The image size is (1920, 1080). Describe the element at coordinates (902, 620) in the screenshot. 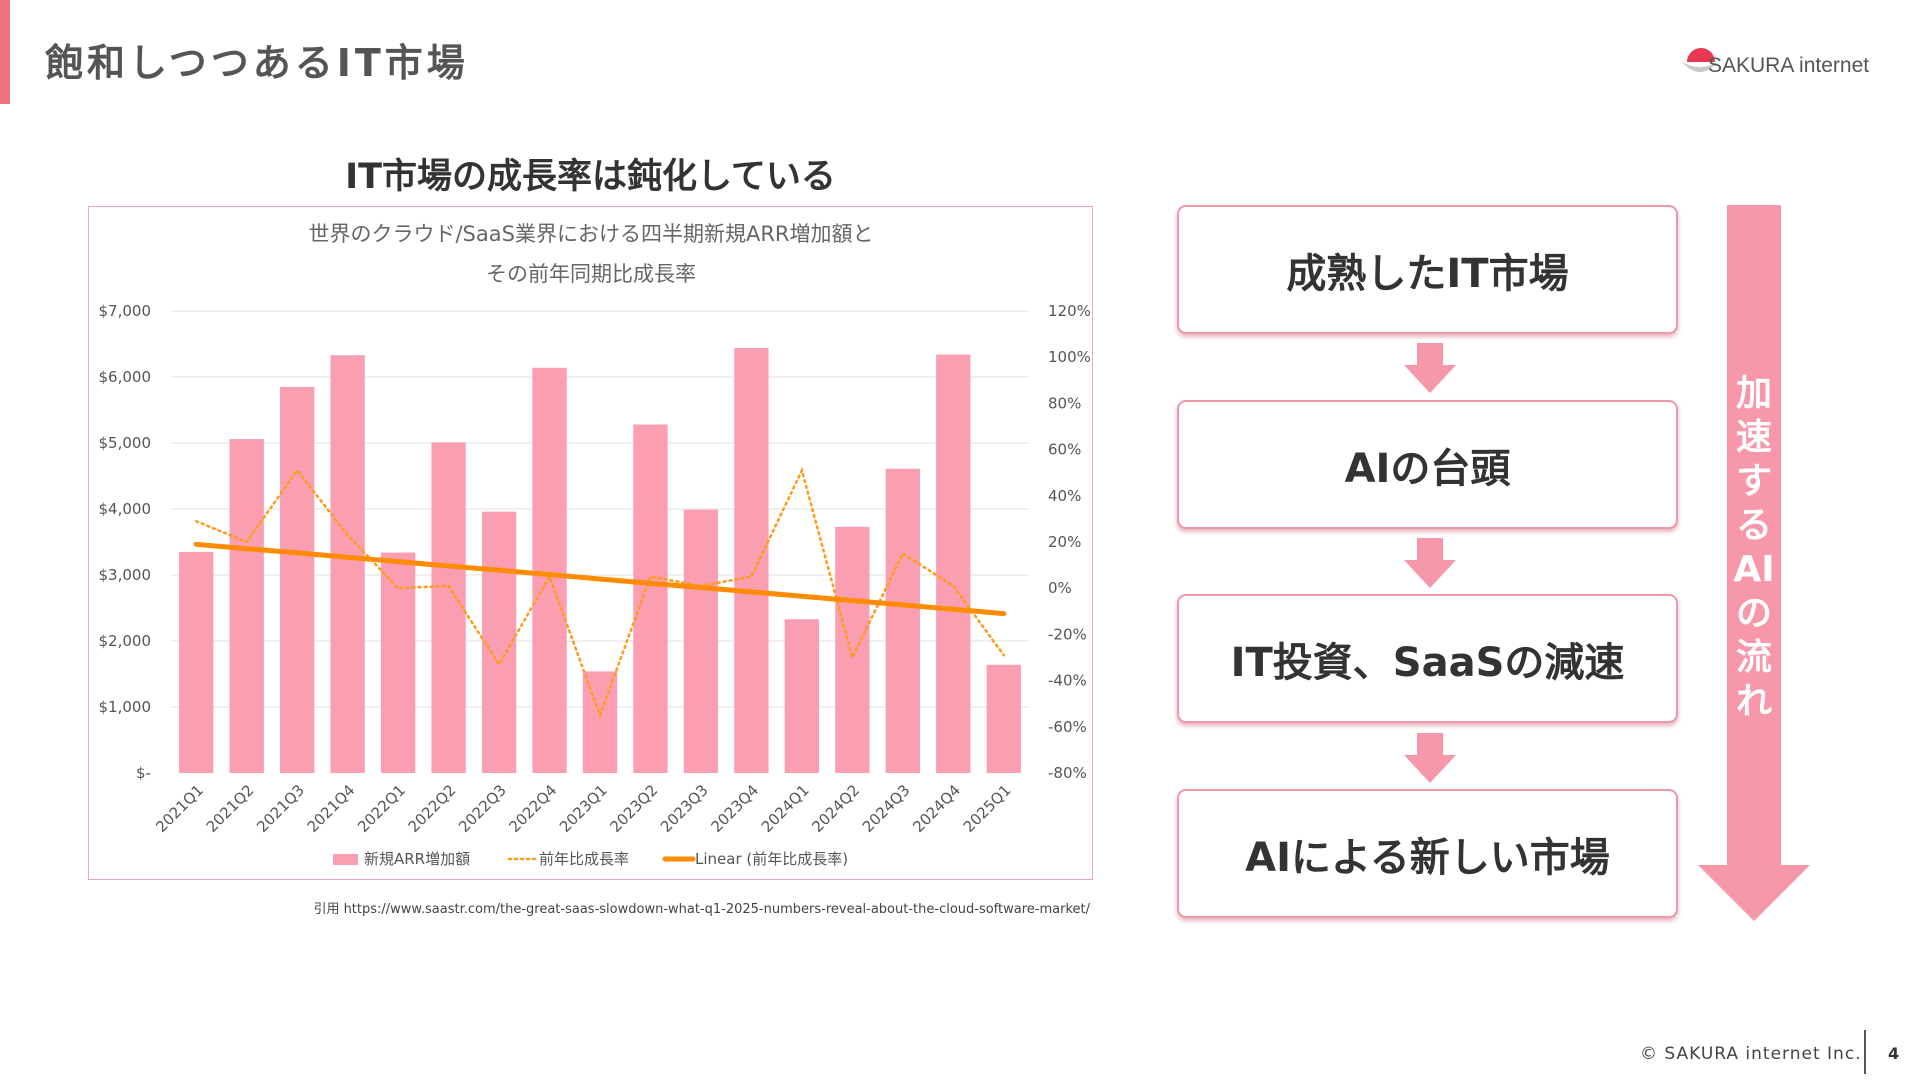

I see `bar-2024Q3` at that location.